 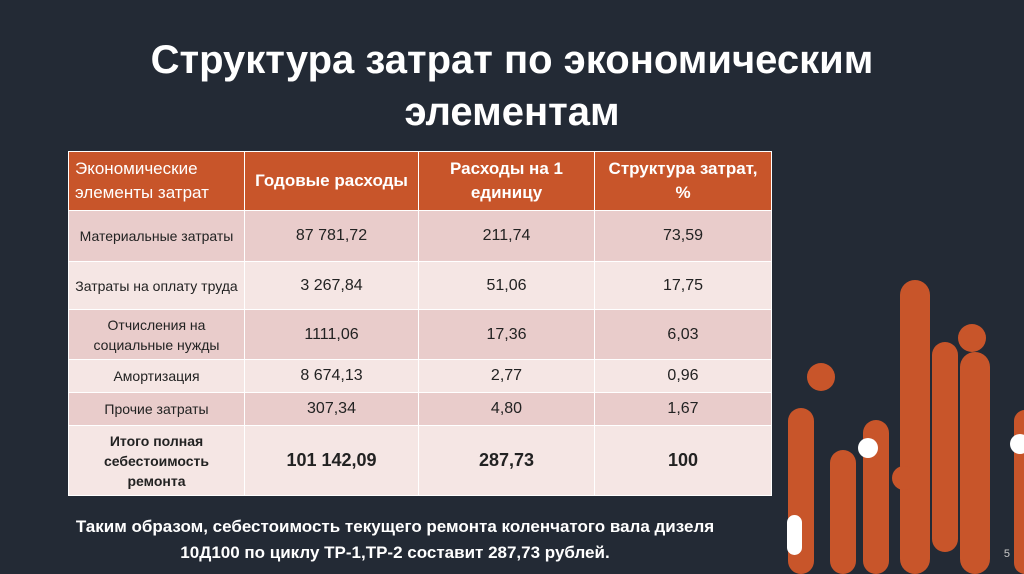 What do you see at coordinates (156, 409) in the screenshot?
I see `cell-element: Прочие затраты` at bounding box center [156, 409].